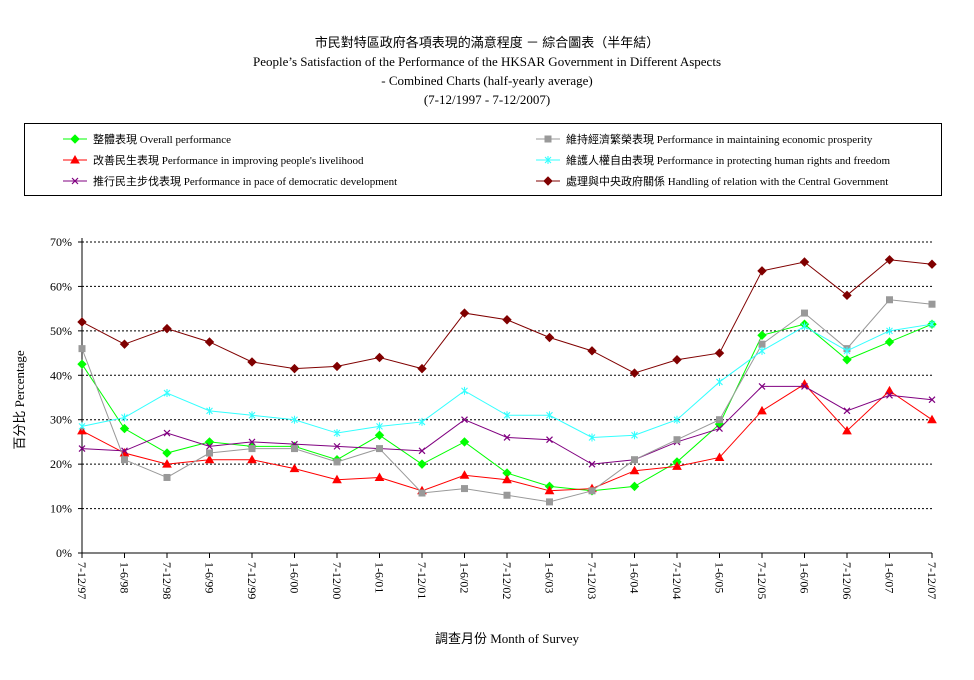  I want to click on x-tick-label: 7-12/05, so click(762, 580).